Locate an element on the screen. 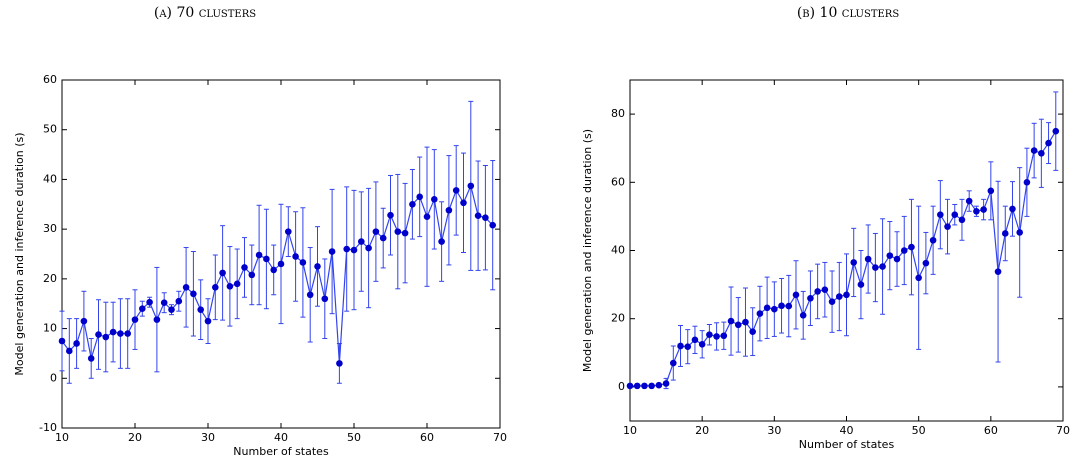 The width and height of the screenshot is (1072, 461). y-tick-label: 60 is located at coordinates (618, 181).